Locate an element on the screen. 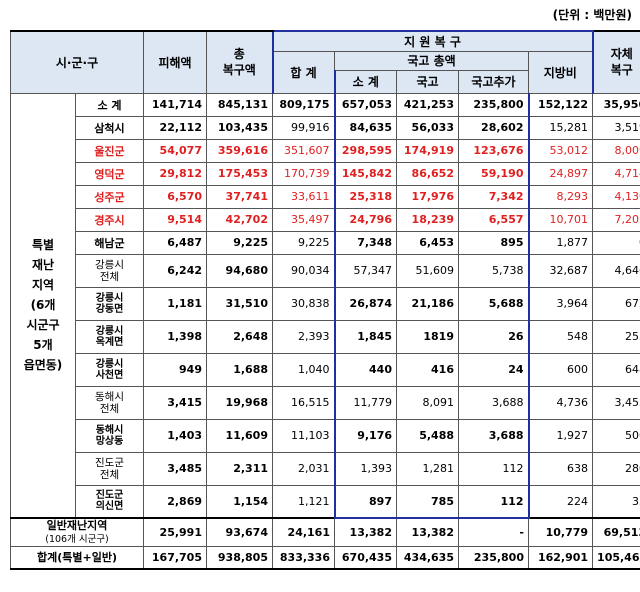 Image resolution: width=640 pixels, height=592 pixels. row-name: 소 계 is located at coordinates (109, 104).